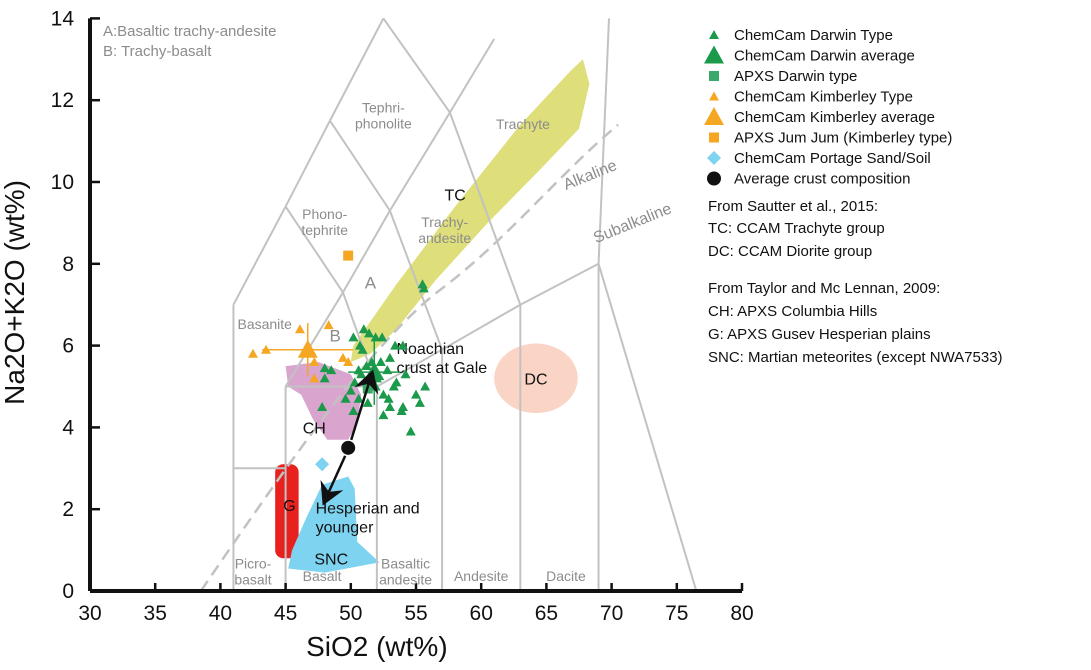  Describe the element at coordinates (676, 613) in the screenshot. I see `x-tick-label: 75` at that location.